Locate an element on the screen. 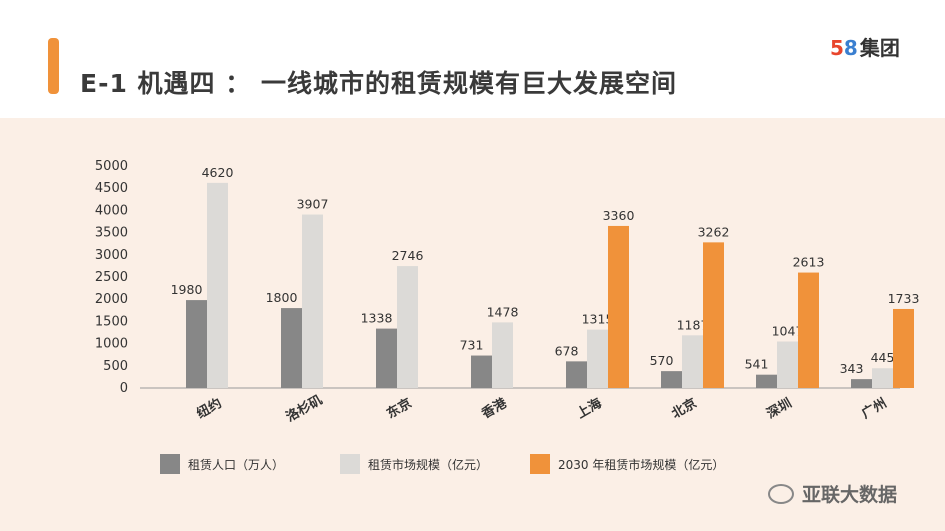 This screenshot has width=945, height=531. legend-item-2030-market: 2030 年租赁市场规模（亿元） is located at coordinates (627, 464).